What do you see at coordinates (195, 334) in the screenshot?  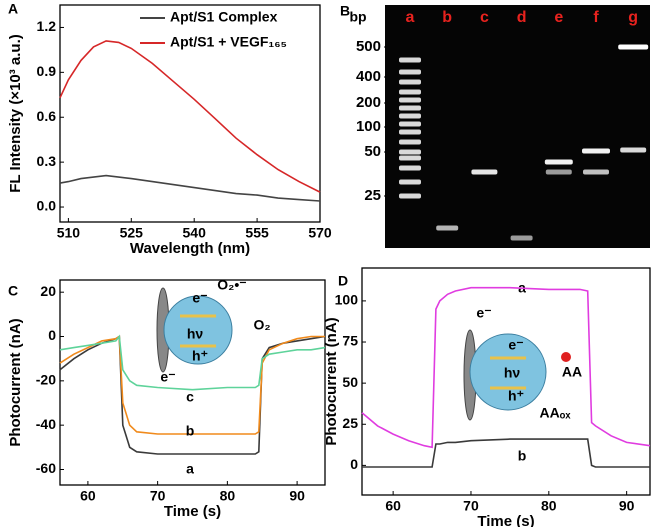 I see `annotation: hν` at bounding box center [195, 334].